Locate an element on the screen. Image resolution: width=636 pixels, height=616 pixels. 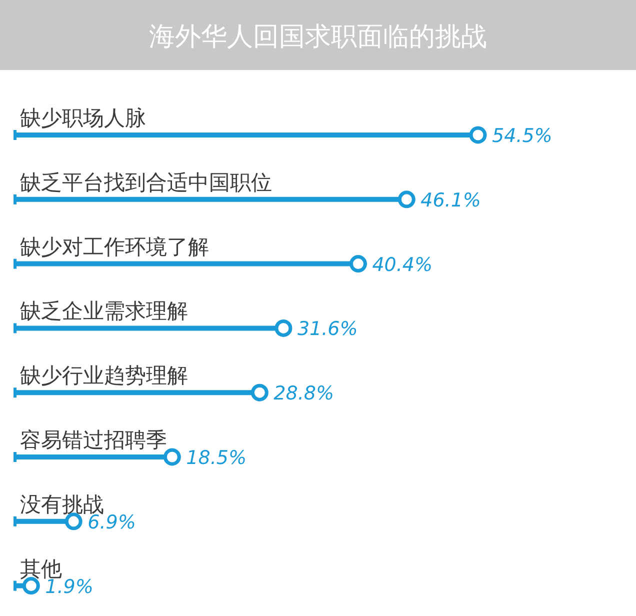
y-tick-label: 缺少职场人脉 is located at coordinates (83, 118).